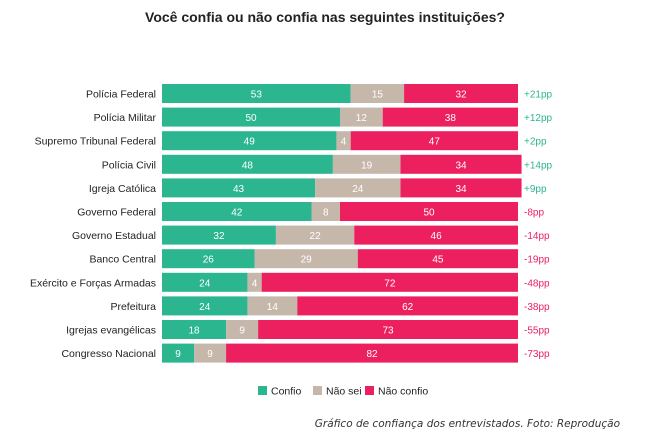  I want to click on bar-nao-confio-governo-estadual, so click(436, 235).